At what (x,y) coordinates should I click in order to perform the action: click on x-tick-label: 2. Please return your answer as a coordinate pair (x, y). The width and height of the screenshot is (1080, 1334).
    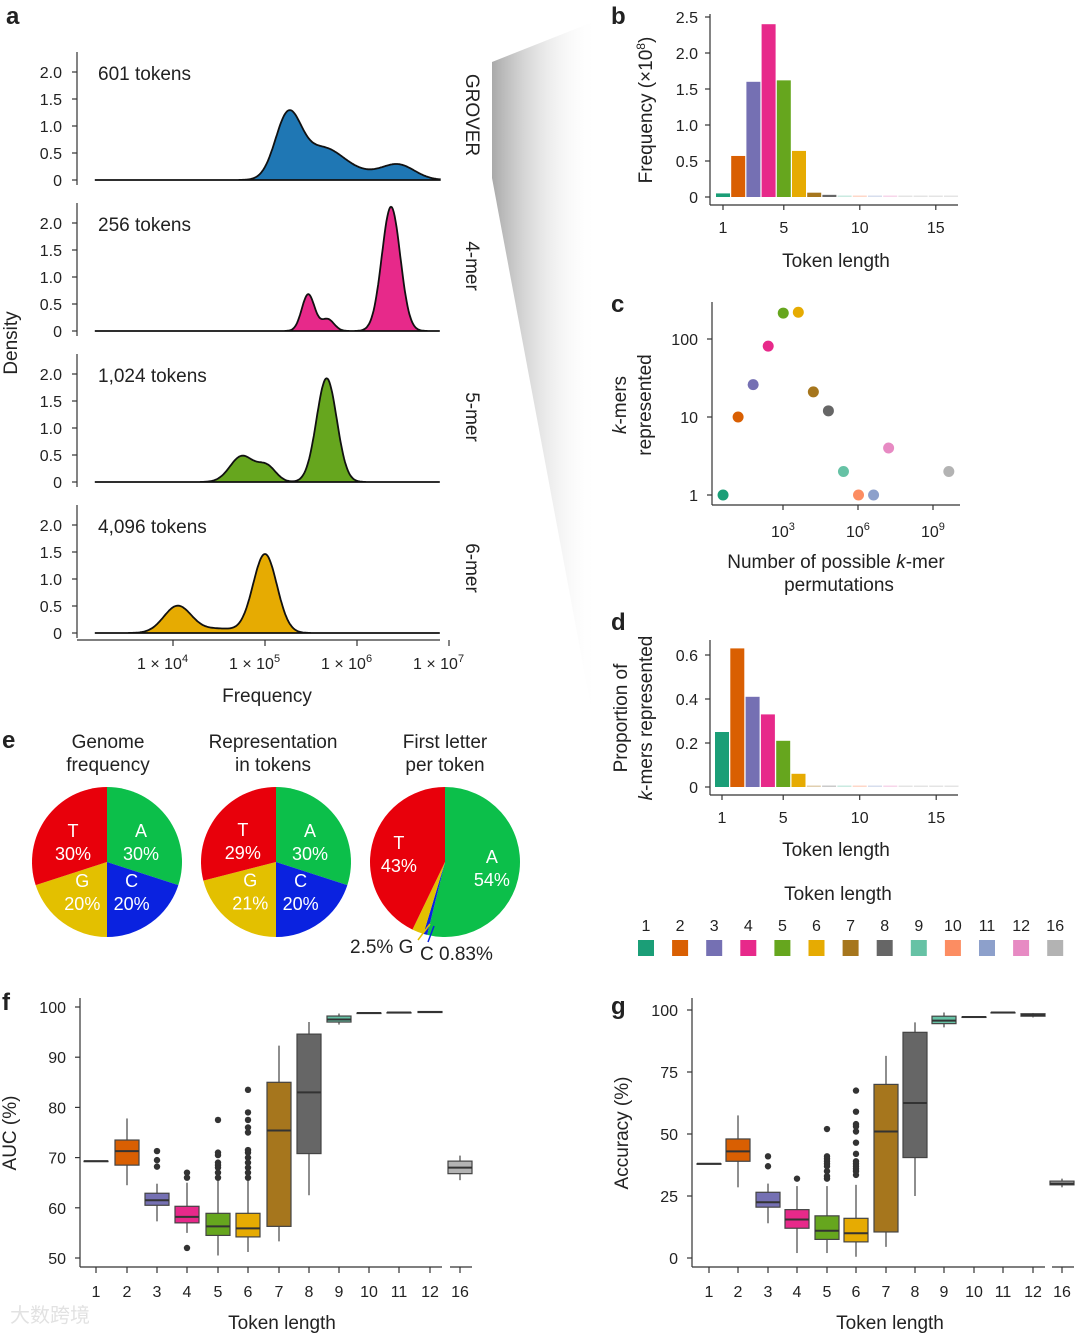
    Looking at the image, I should click on (127, 1292).